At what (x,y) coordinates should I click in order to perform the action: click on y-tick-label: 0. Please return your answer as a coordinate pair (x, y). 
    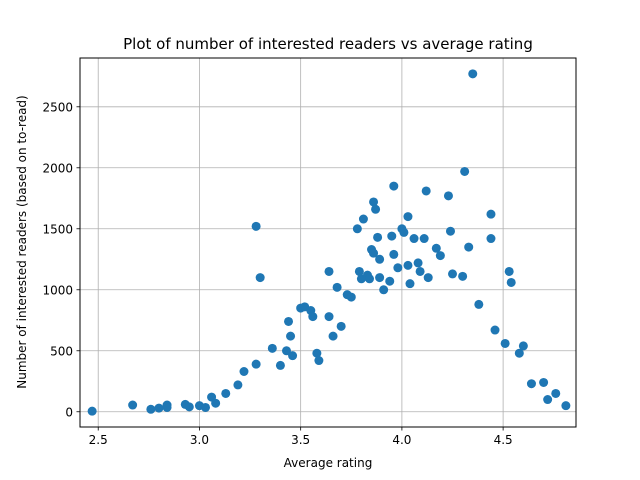
    Looking at the image, I should click on (69, 412).